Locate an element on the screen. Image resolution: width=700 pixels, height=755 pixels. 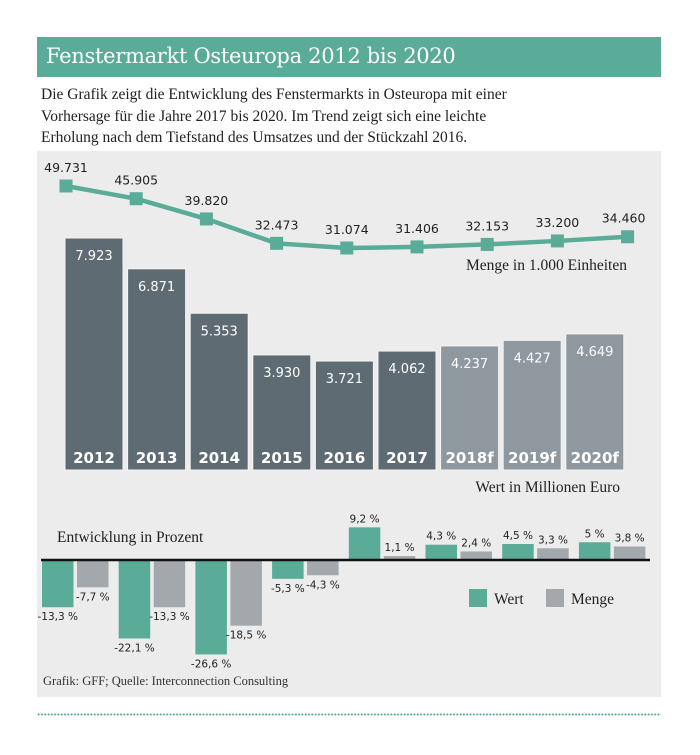
year-label: 2017 is located at coordinates (407, 458).